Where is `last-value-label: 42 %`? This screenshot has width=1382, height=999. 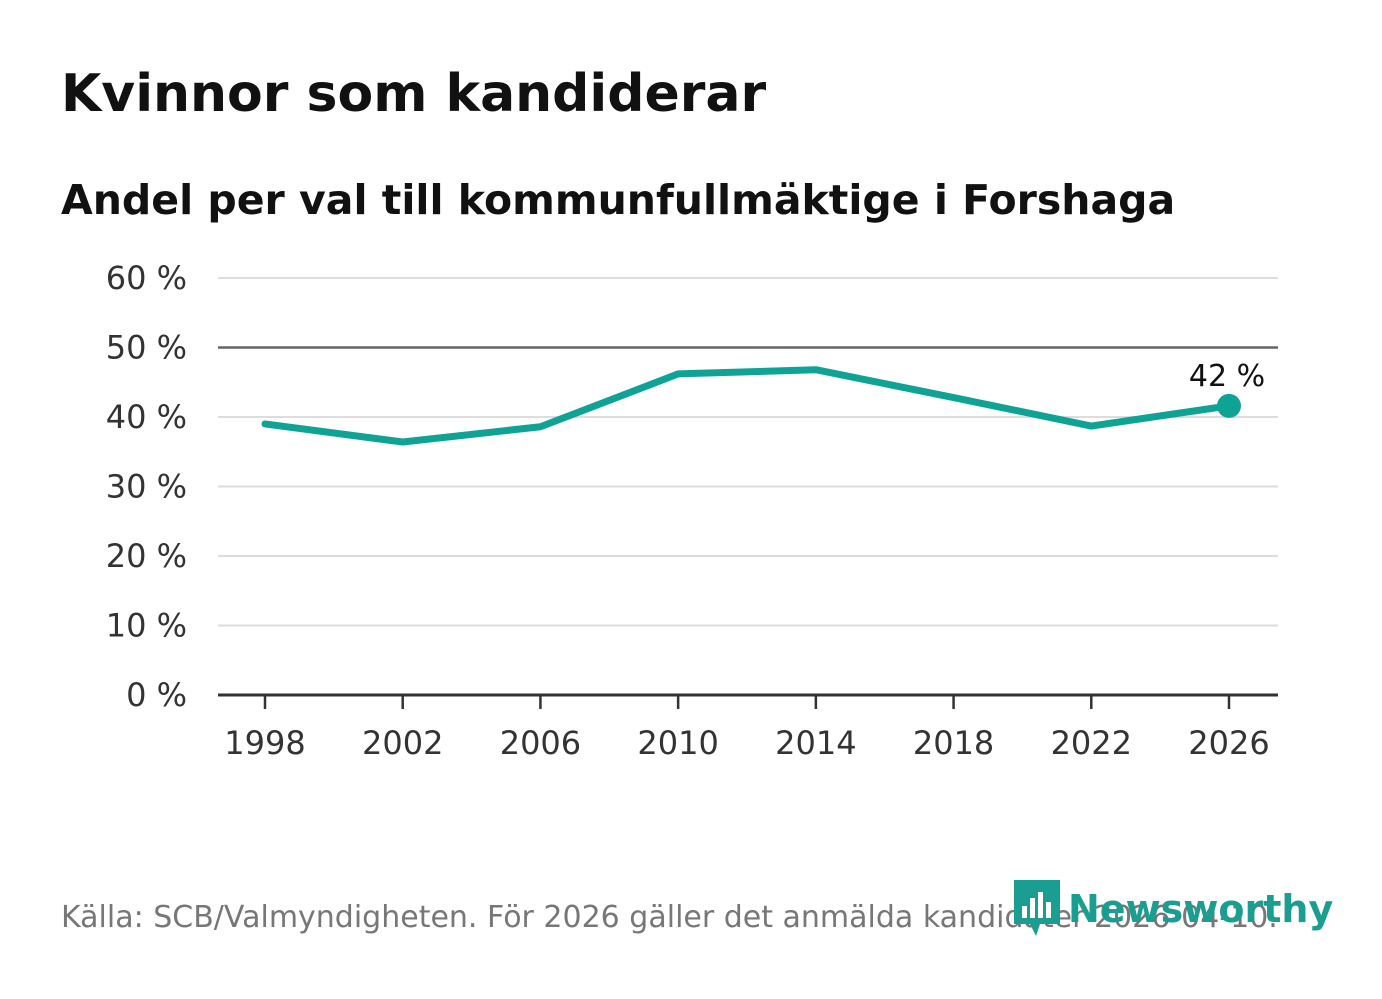 last-value-label: 42 % is located at coordinates (1227, 376).